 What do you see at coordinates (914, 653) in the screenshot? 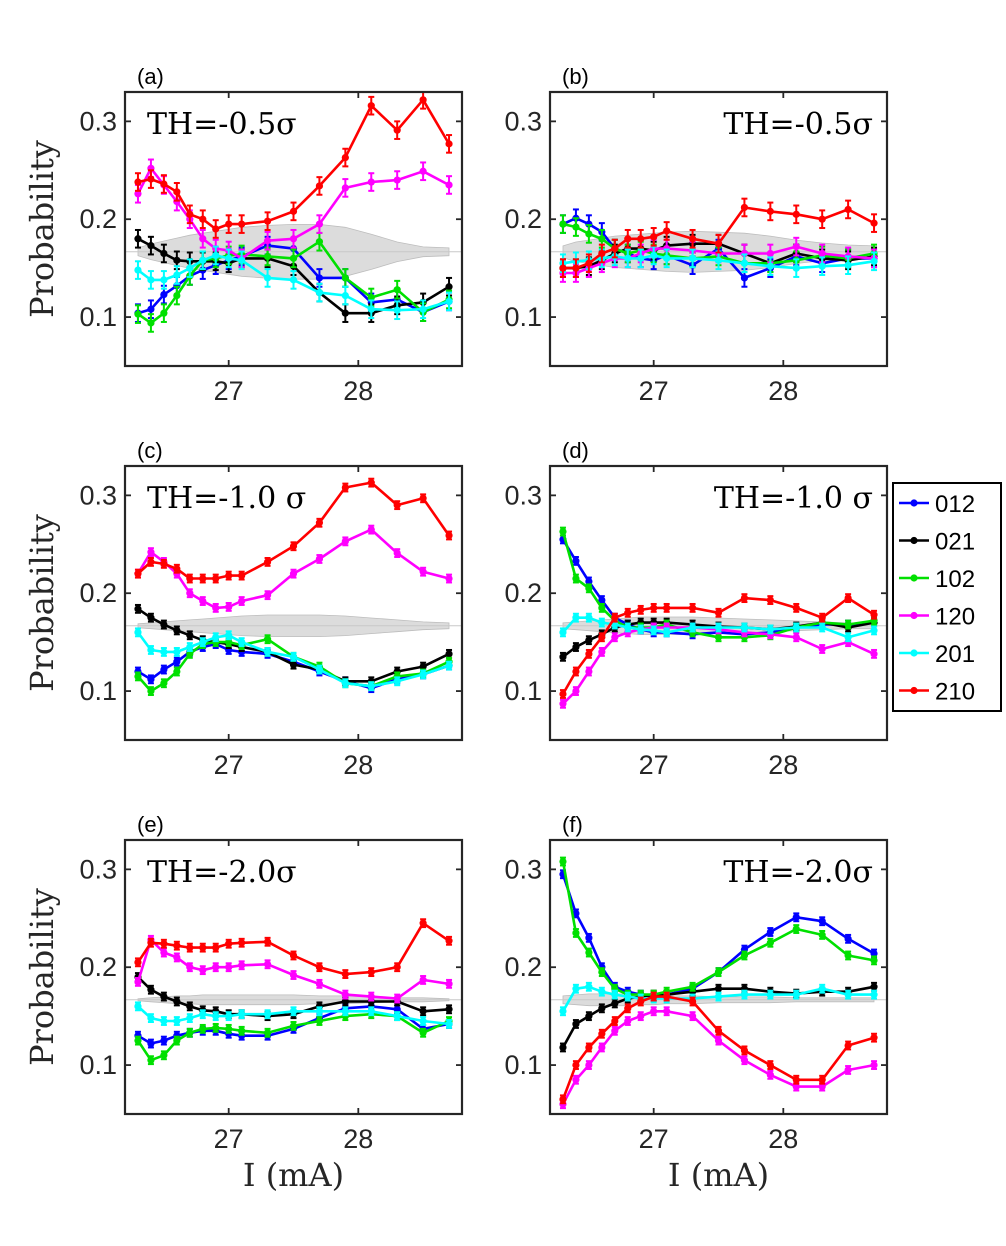
I see `legend-marker` at bounding box center [914, 653].